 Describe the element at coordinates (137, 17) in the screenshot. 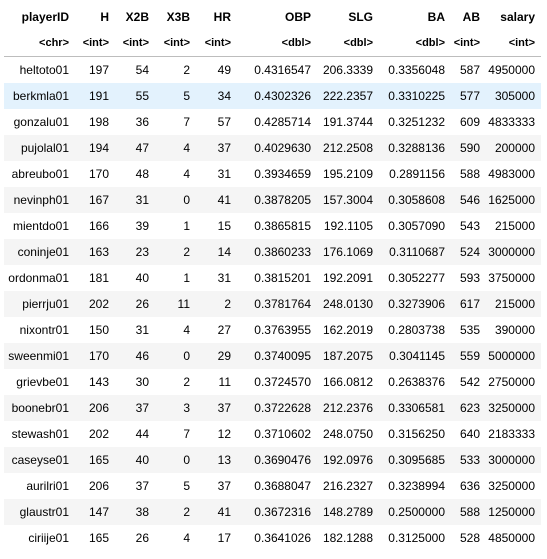

I see `column-header-x2b: X2B` at that location.